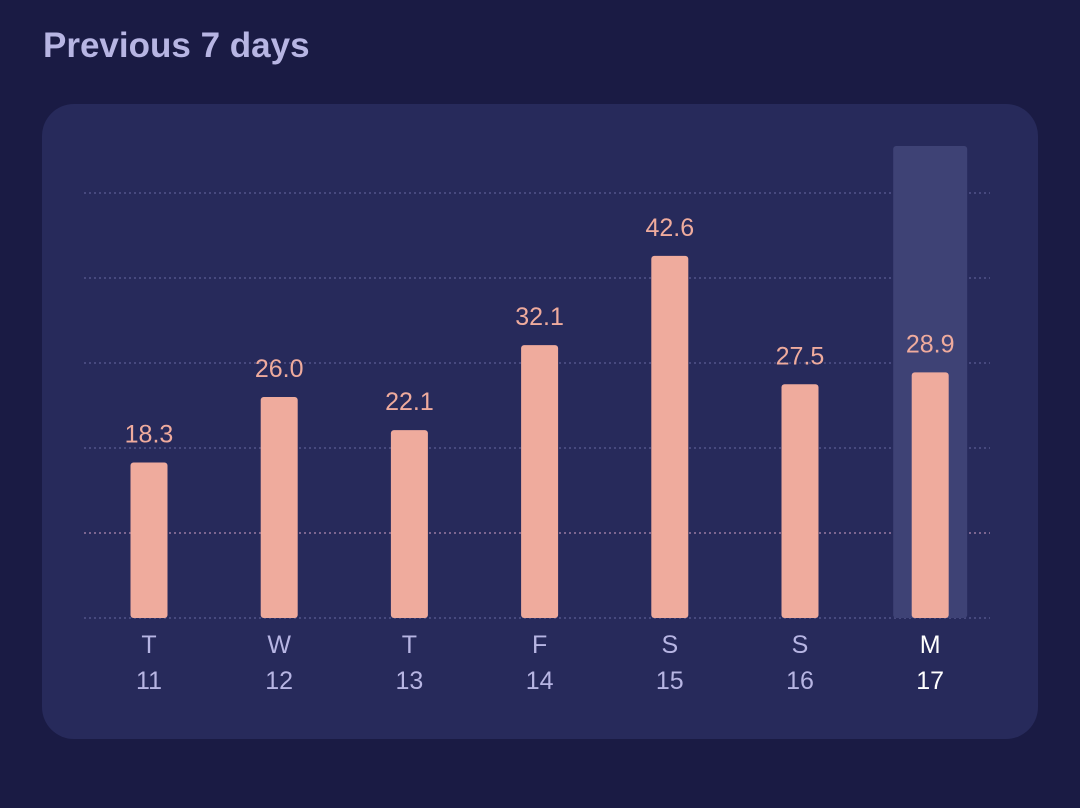 This screenshot has width=1080, height=808. What do you see at coordinates (670, 681) in the screenshot?
I see `x-tick-date-label: 15` at bounding box center [670, 681].